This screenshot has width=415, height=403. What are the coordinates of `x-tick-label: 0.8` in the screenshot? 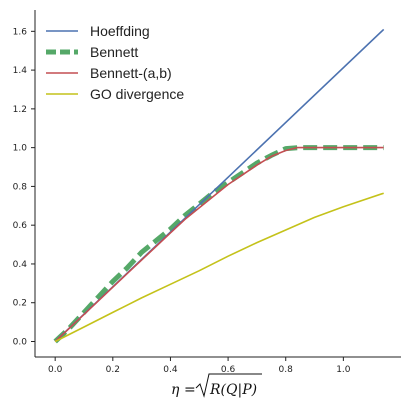 It's located at (286, 370).